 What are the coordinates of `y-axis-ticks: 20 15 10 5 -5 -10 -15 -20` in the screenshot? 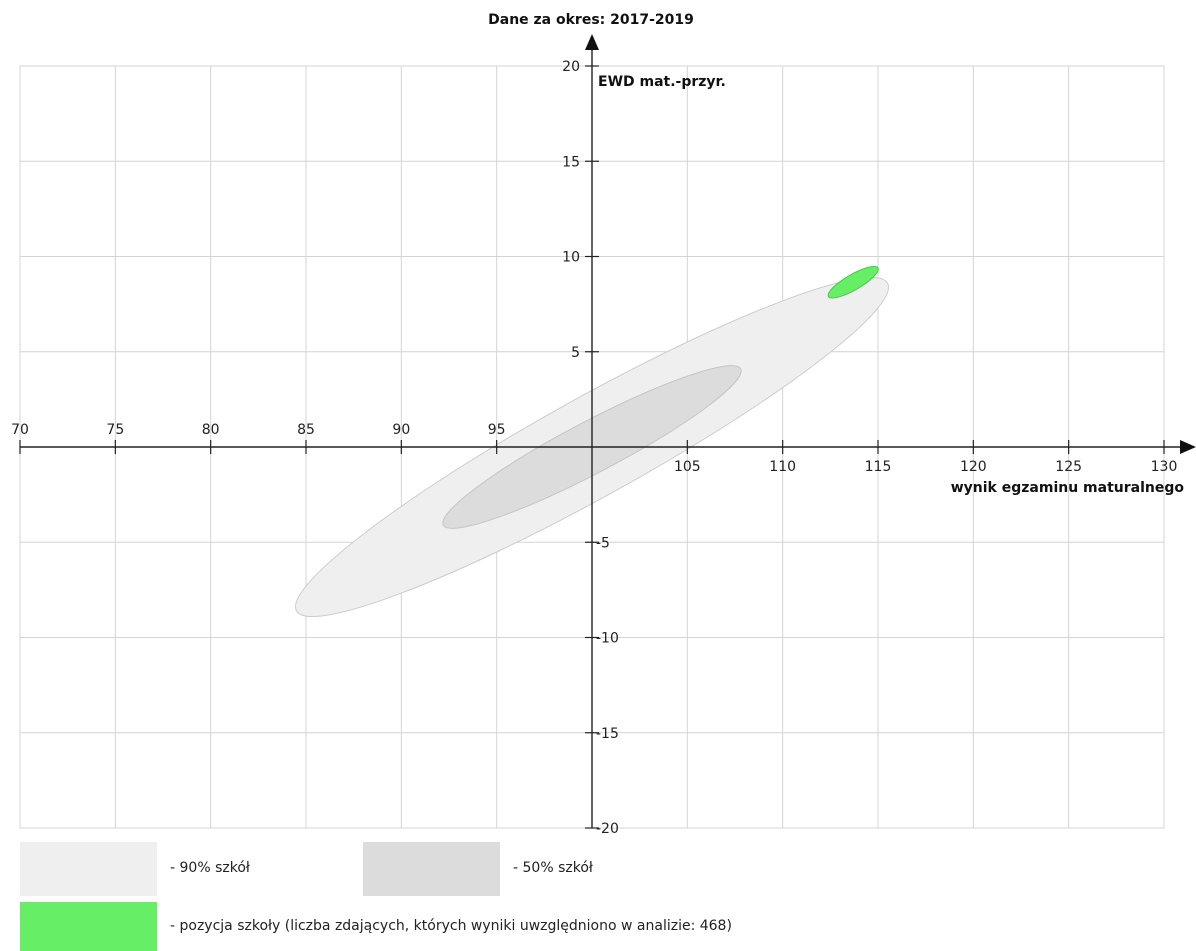 It's located at (590, 448).